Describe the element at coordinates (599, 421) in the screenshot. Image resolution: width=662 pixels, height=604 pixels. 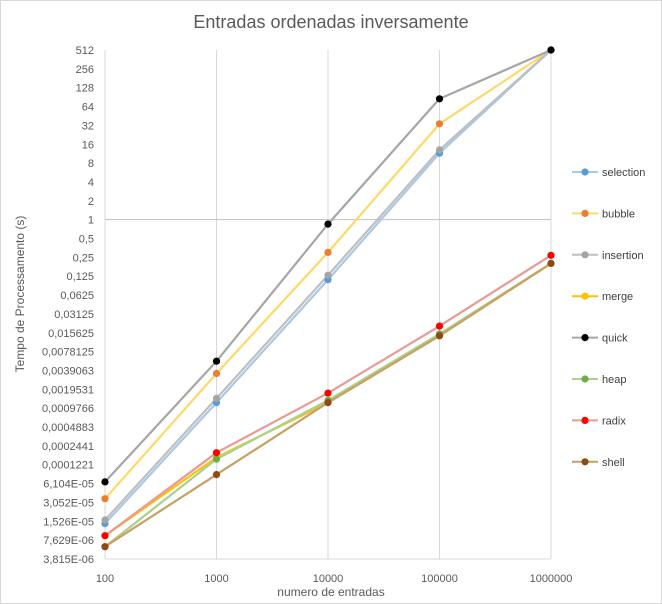
I see `legend-item-radix: radix` at that location.